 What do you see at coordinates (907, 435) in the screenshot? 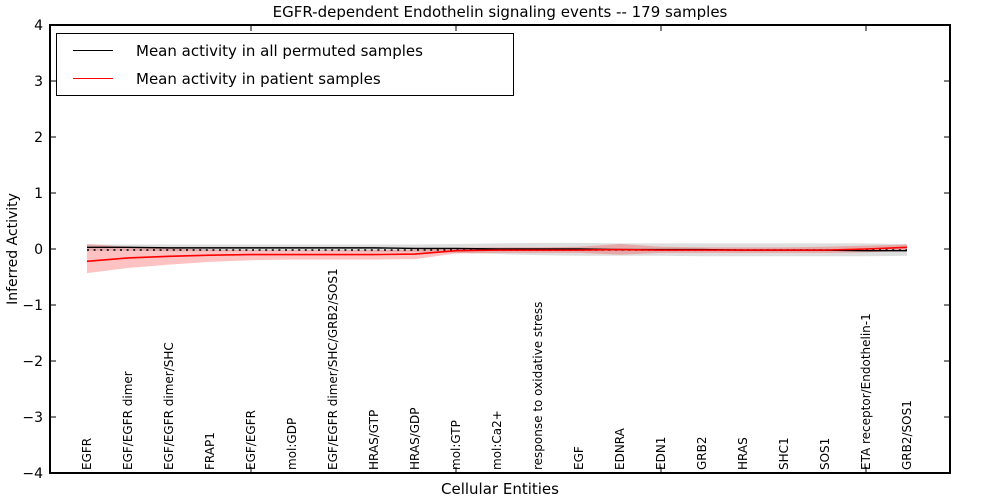
I see `category-label: GRB2/SOS1` at bounding box center [907, 435].